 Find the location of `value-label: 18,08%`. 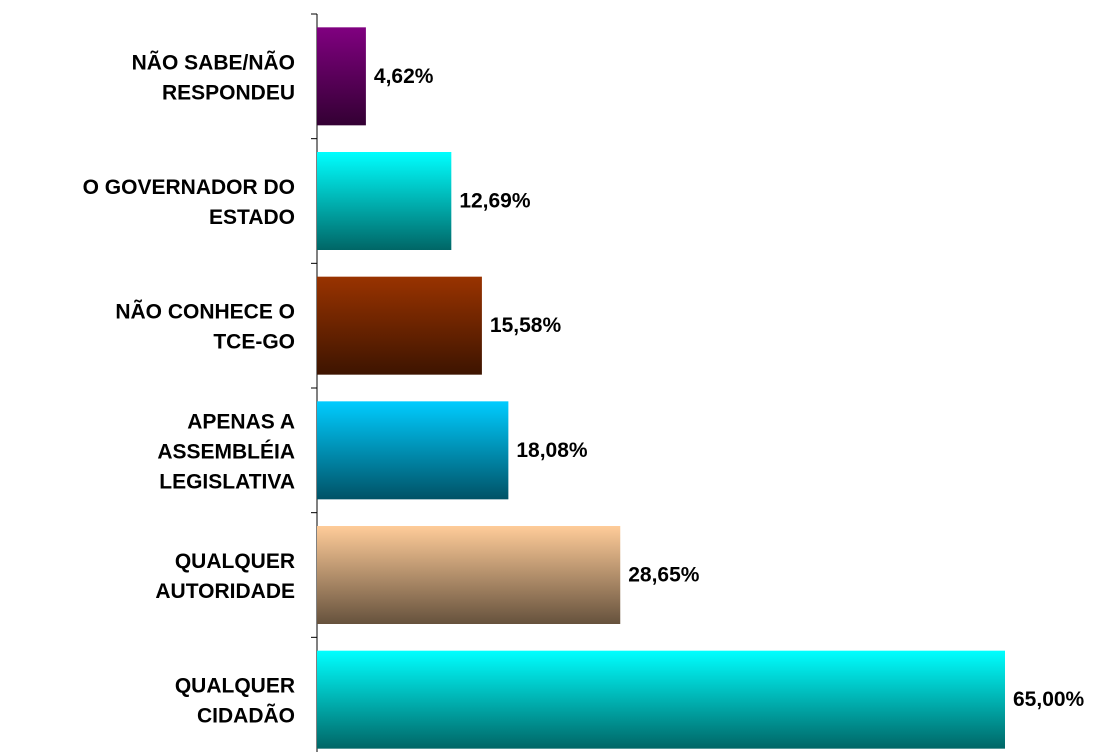

value-label: 18,08% is located at coordinates (552, 450).